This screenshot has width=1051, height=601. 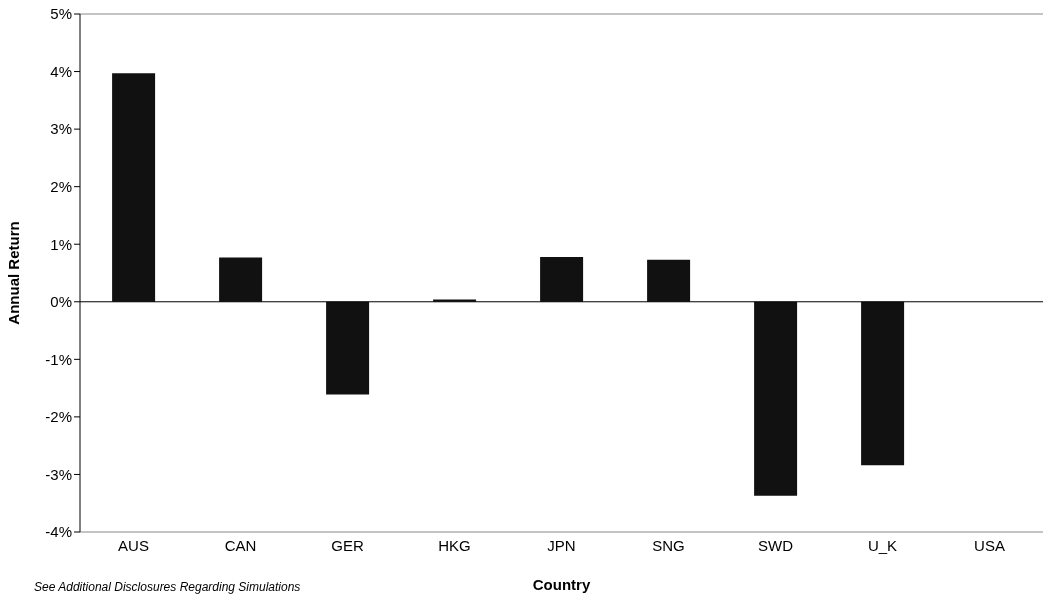 What do you see at coordinates (776, 545) in the screenshot?
I see `x-tick-label: SWD` at bounding box center [776, 545].